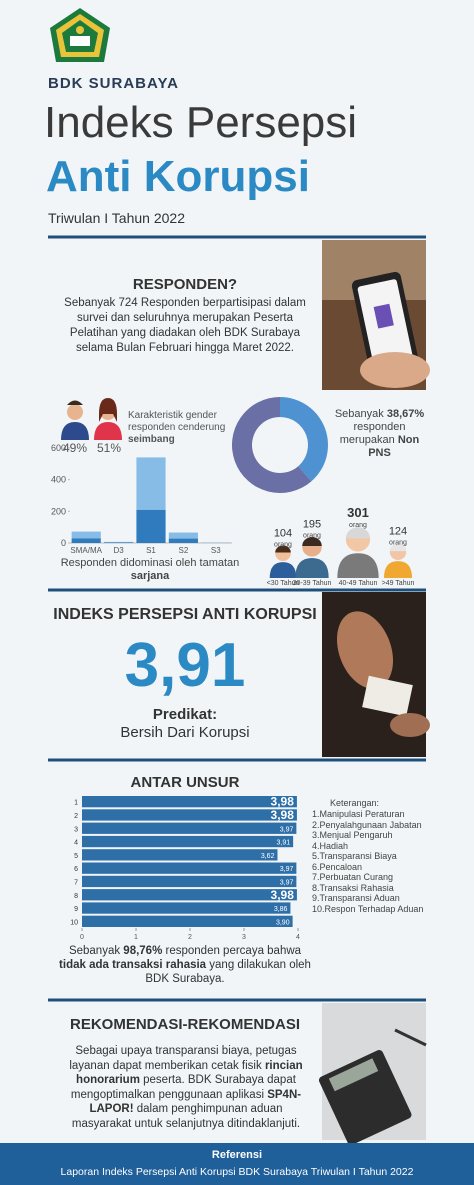  Describe the element at coordinates (283, 583) in the screenshot. I see `age-category: <30 Tahun` at that location.